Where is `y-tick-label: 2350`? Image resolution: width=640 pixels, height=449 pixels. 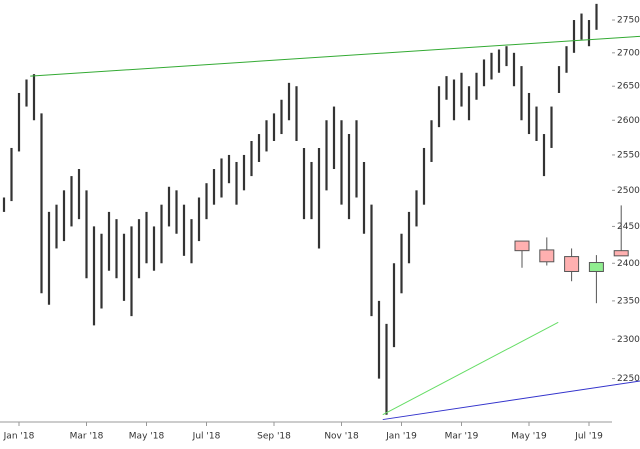 y-tick-label: 2350 is located at coordinates (628, 301).